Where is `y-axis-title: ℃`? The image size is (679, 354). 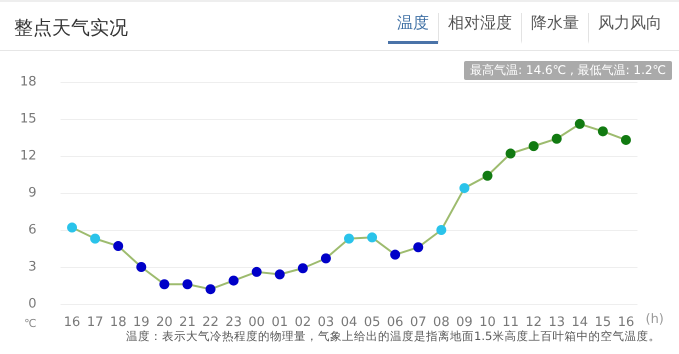 y-axis-title: ℃ is located at coordinates (30, 323).